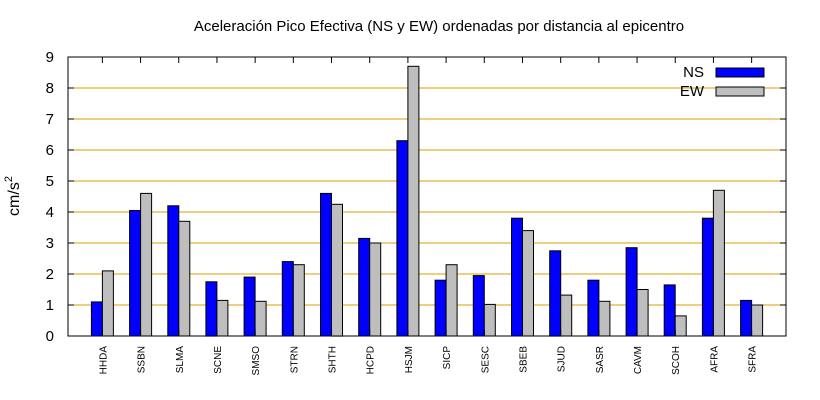 The width and height of the screenshot is (820, 400). I want to click on bar-ns-scne, so click(211, 309).